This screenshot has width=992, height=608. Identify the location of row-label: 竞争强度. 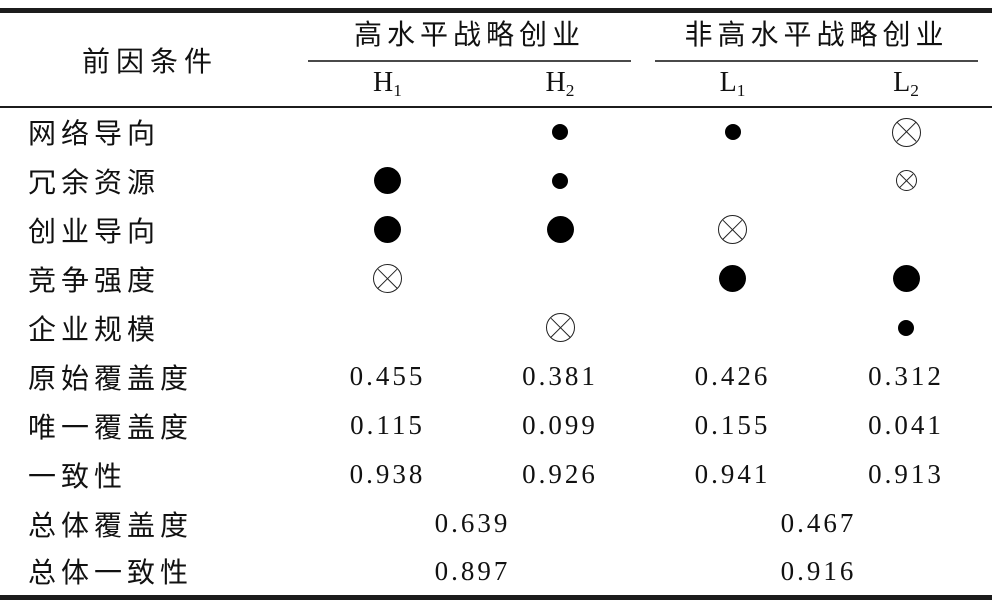
(94, 281).